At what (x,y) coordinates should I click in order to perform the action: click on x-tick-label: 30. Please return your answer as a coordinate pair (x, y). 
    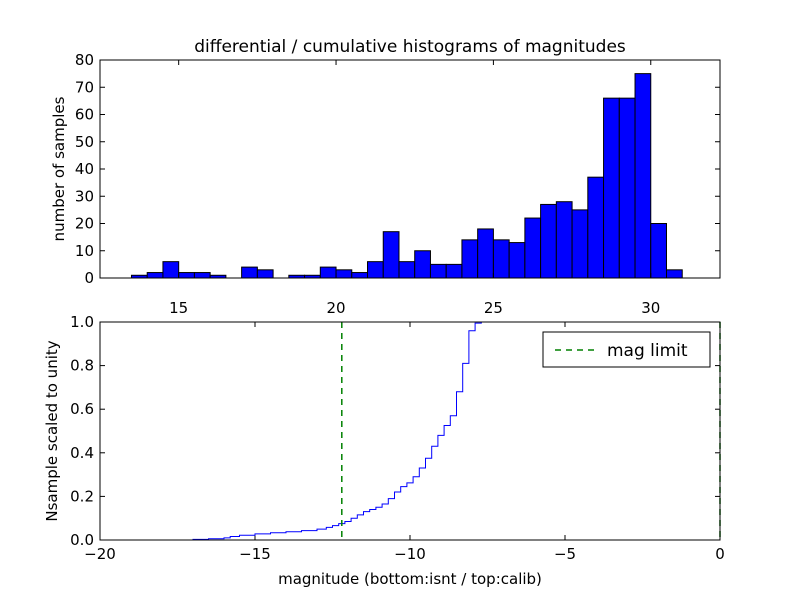
    Looking at the image, I should click on (650, 308).